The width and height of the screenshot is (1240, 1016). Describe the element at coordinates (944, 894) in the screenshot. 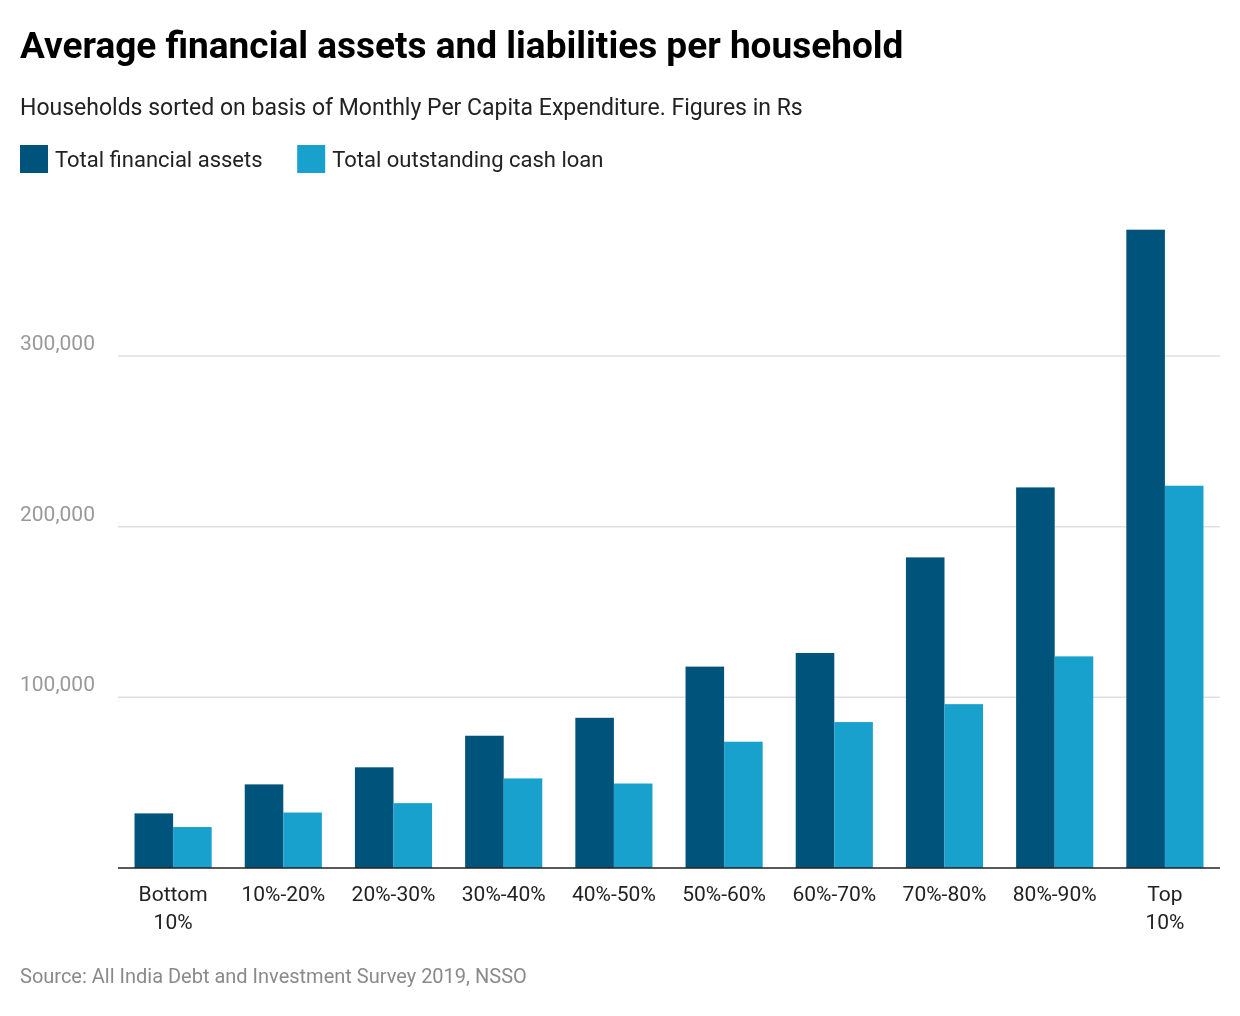

I see `x-tick-label: 70%-80%` at that location.